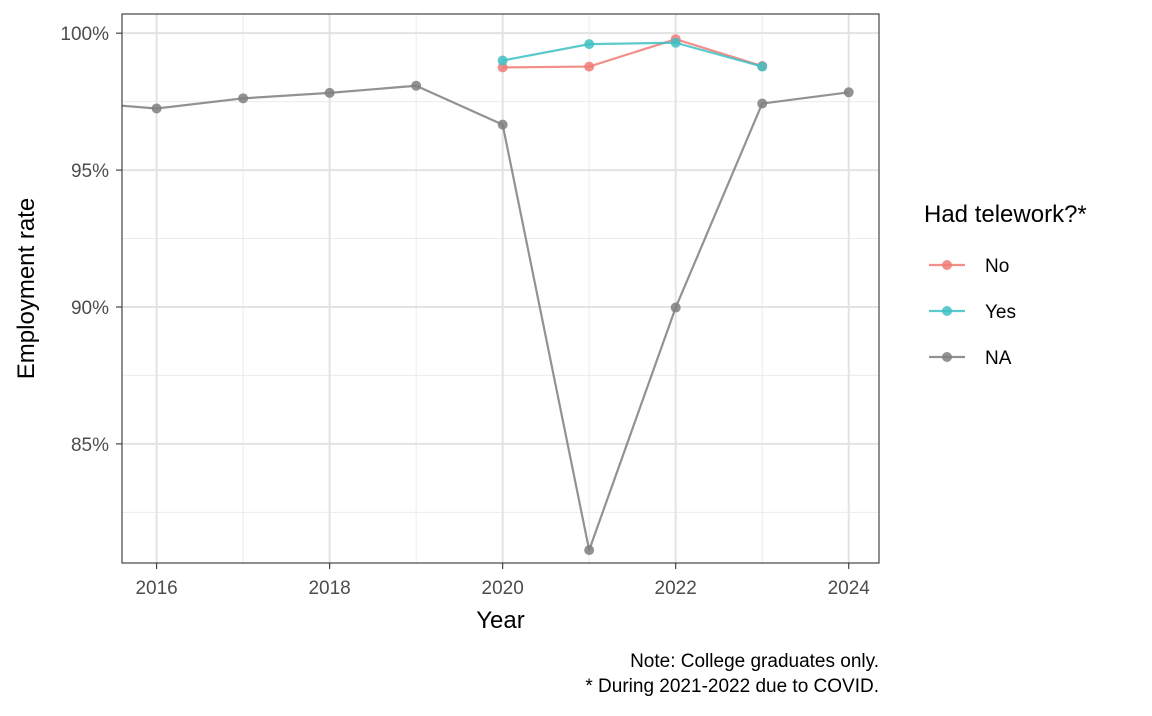  Describe the element at coordinates (1000, 312) in the screenshot. I see `legend-label: Yes` at that location.